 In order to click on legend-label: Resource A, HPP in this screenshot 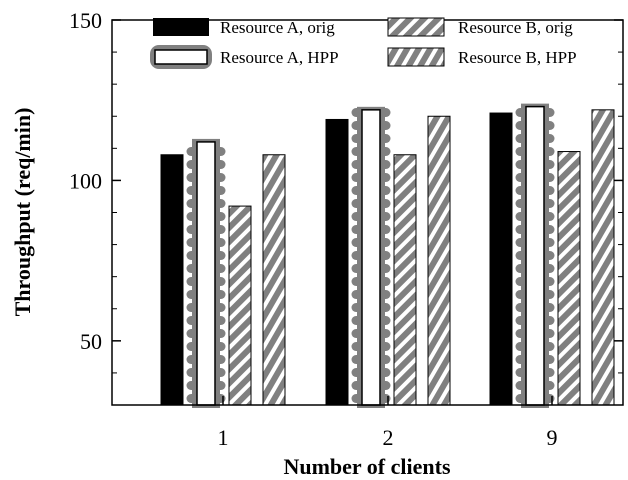, I will do `click(279, 57)`.